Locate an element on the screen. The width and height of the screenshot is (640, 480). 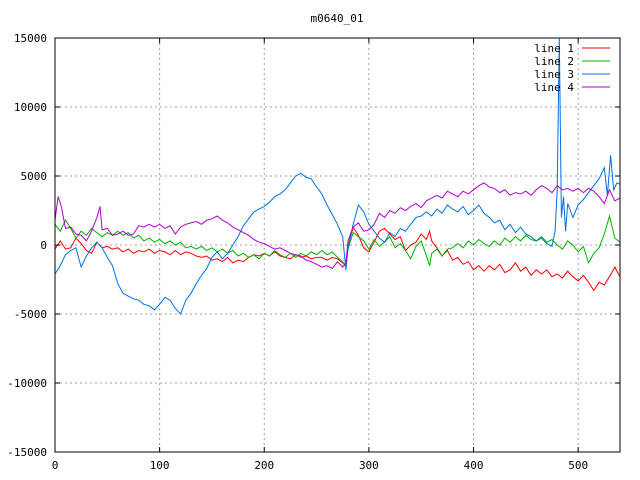
x-tick-label: 400 is located at coordinates (474, 465).